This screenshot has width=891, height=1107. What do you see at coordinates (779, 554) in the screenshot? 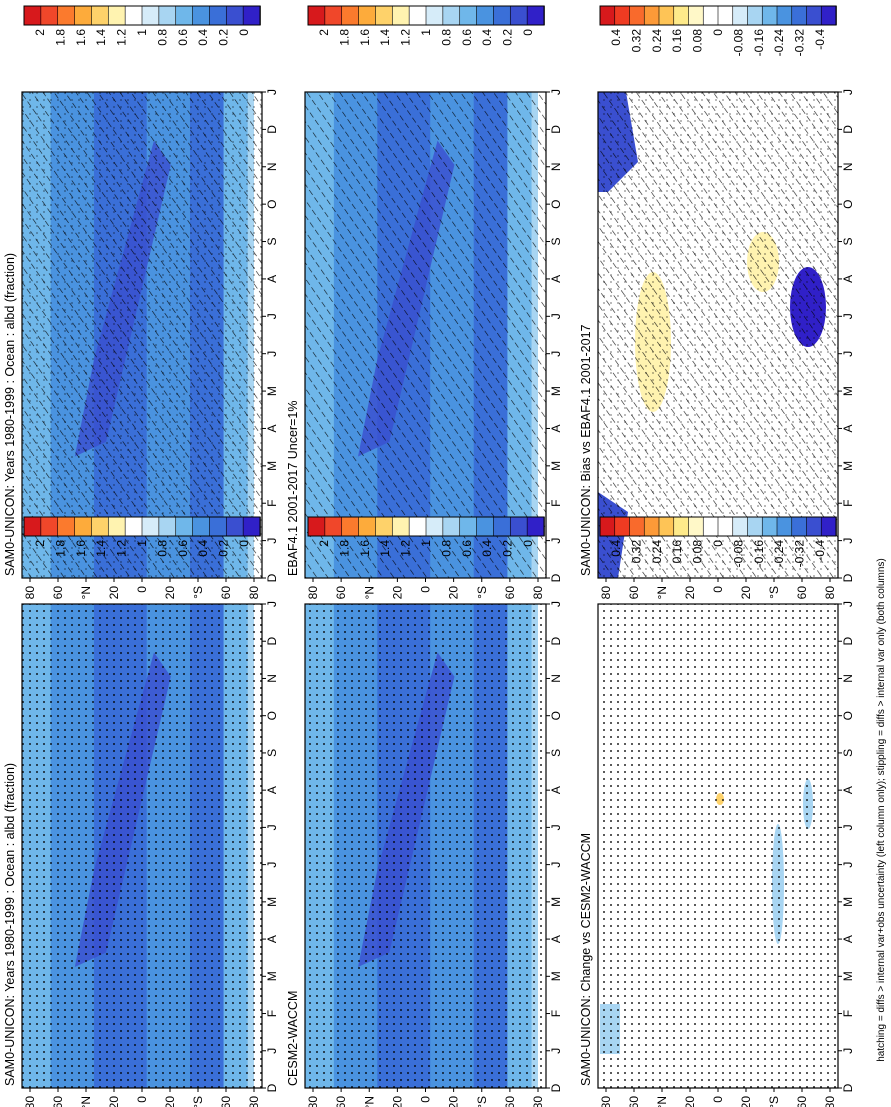
I see `colorbar-tick-label: -0.24` at bounding box center [779, 554].